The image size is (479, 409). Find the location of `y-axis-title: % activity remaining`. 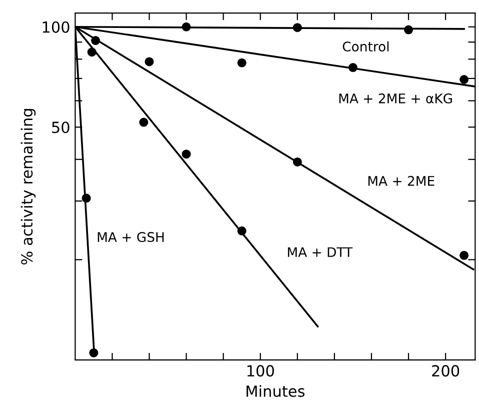

y-axis-title: % activity remaining is located at coordinates (28, 186).